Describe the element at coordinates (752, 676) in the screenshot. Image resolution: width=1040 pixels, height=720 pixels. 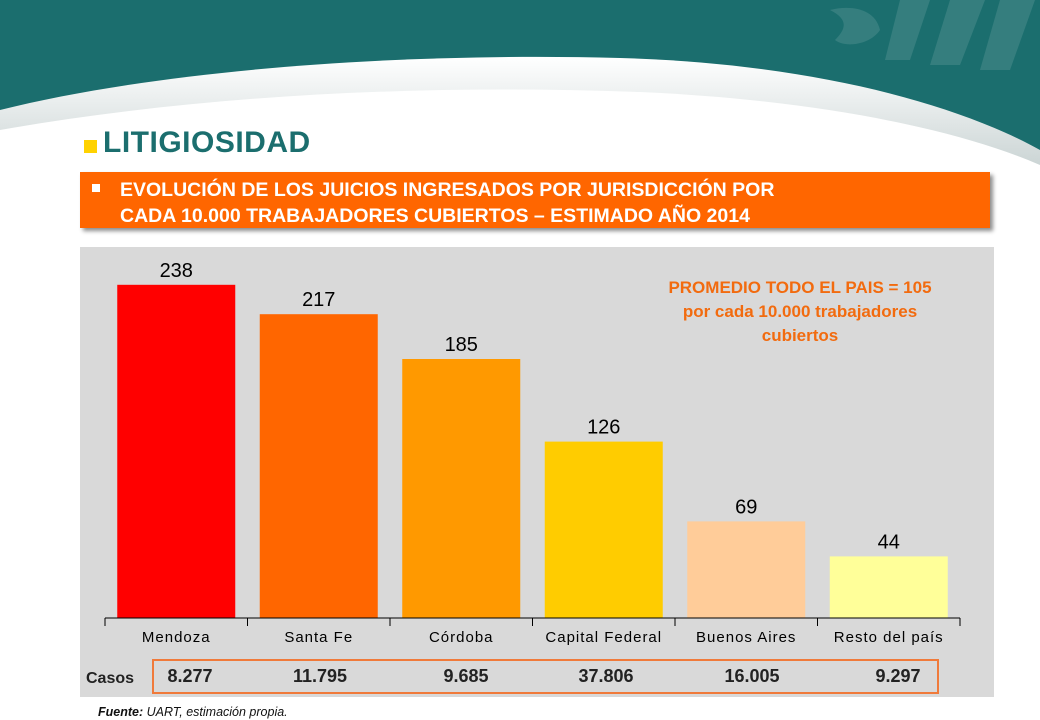
I see `casos-value-buenos-aires: 16.005` at that location.